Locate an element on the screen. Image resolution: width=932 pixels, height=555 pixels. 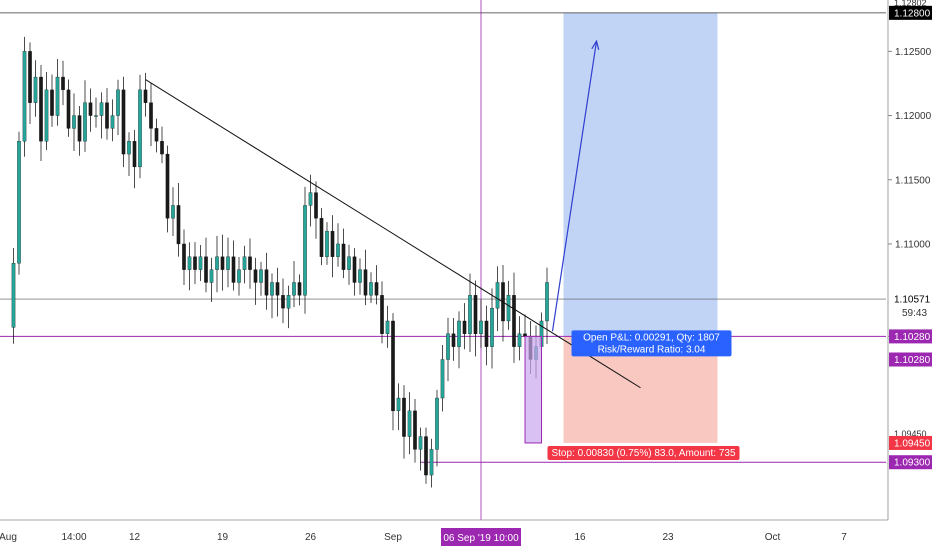
top-price-tag: 1.12800 is located at coordinates (912, 13).